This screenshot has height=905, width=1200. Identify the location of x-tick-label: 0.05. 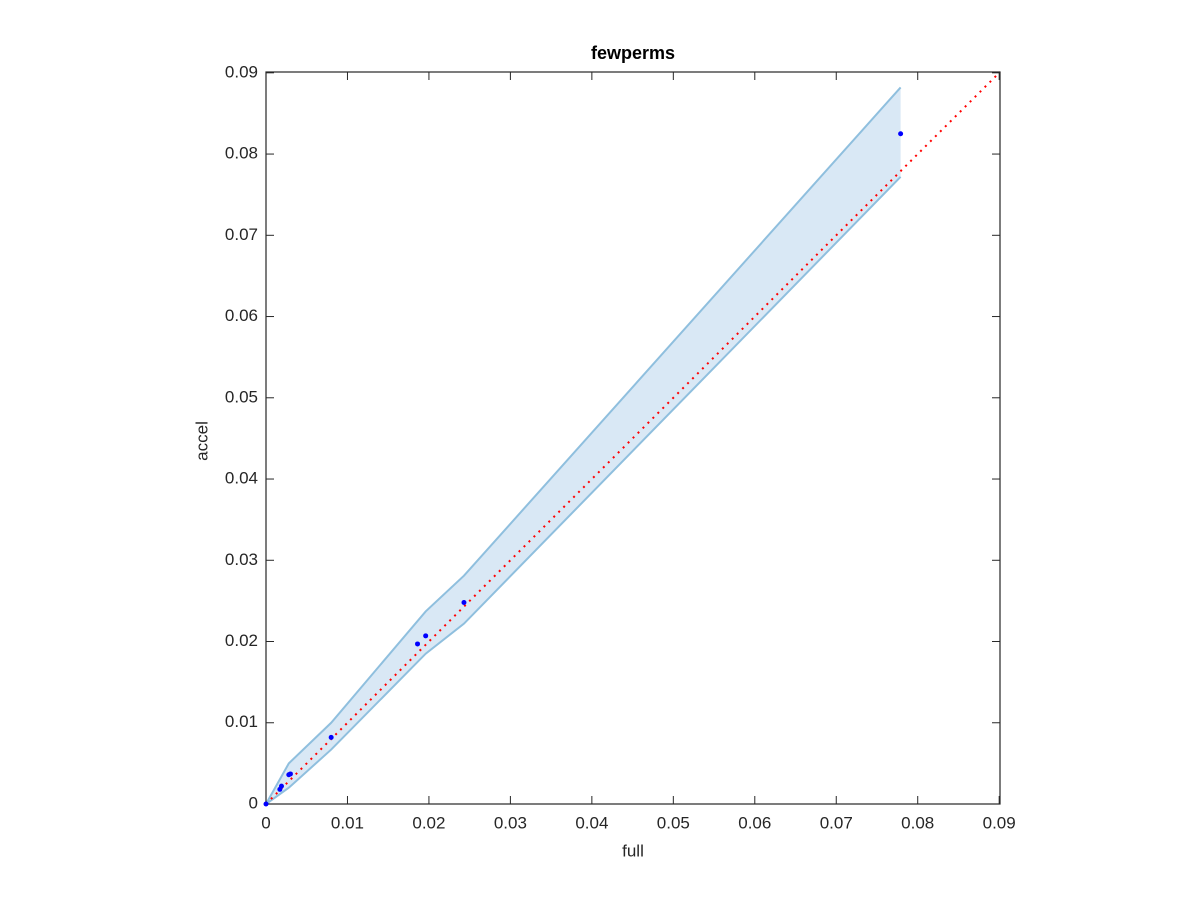
(673, 822).